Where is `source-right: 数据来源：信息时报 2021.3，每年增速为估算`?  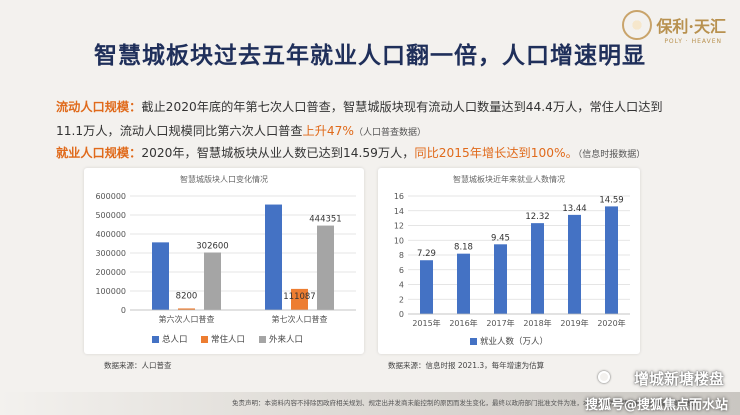 source-right: 数据来源：信息时报 2021.3，每年增速为估算 is located at coordinates (466, 365).